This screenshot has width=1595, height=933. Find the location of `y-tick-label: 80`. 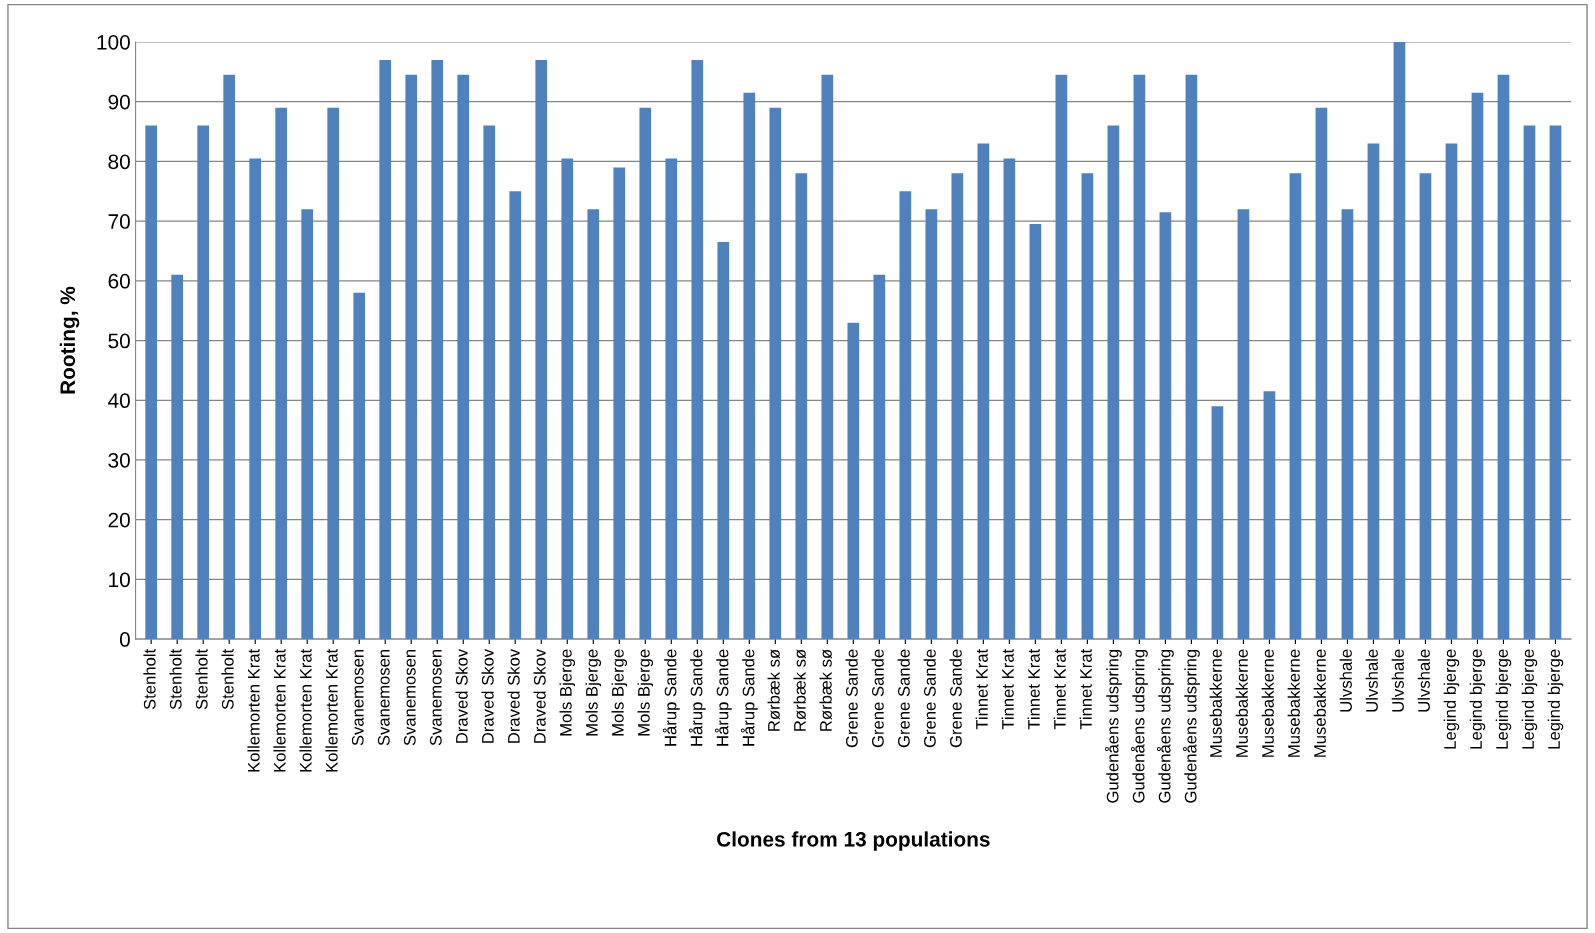

y-tick-label: 80 is located at coordinates (119, 162).